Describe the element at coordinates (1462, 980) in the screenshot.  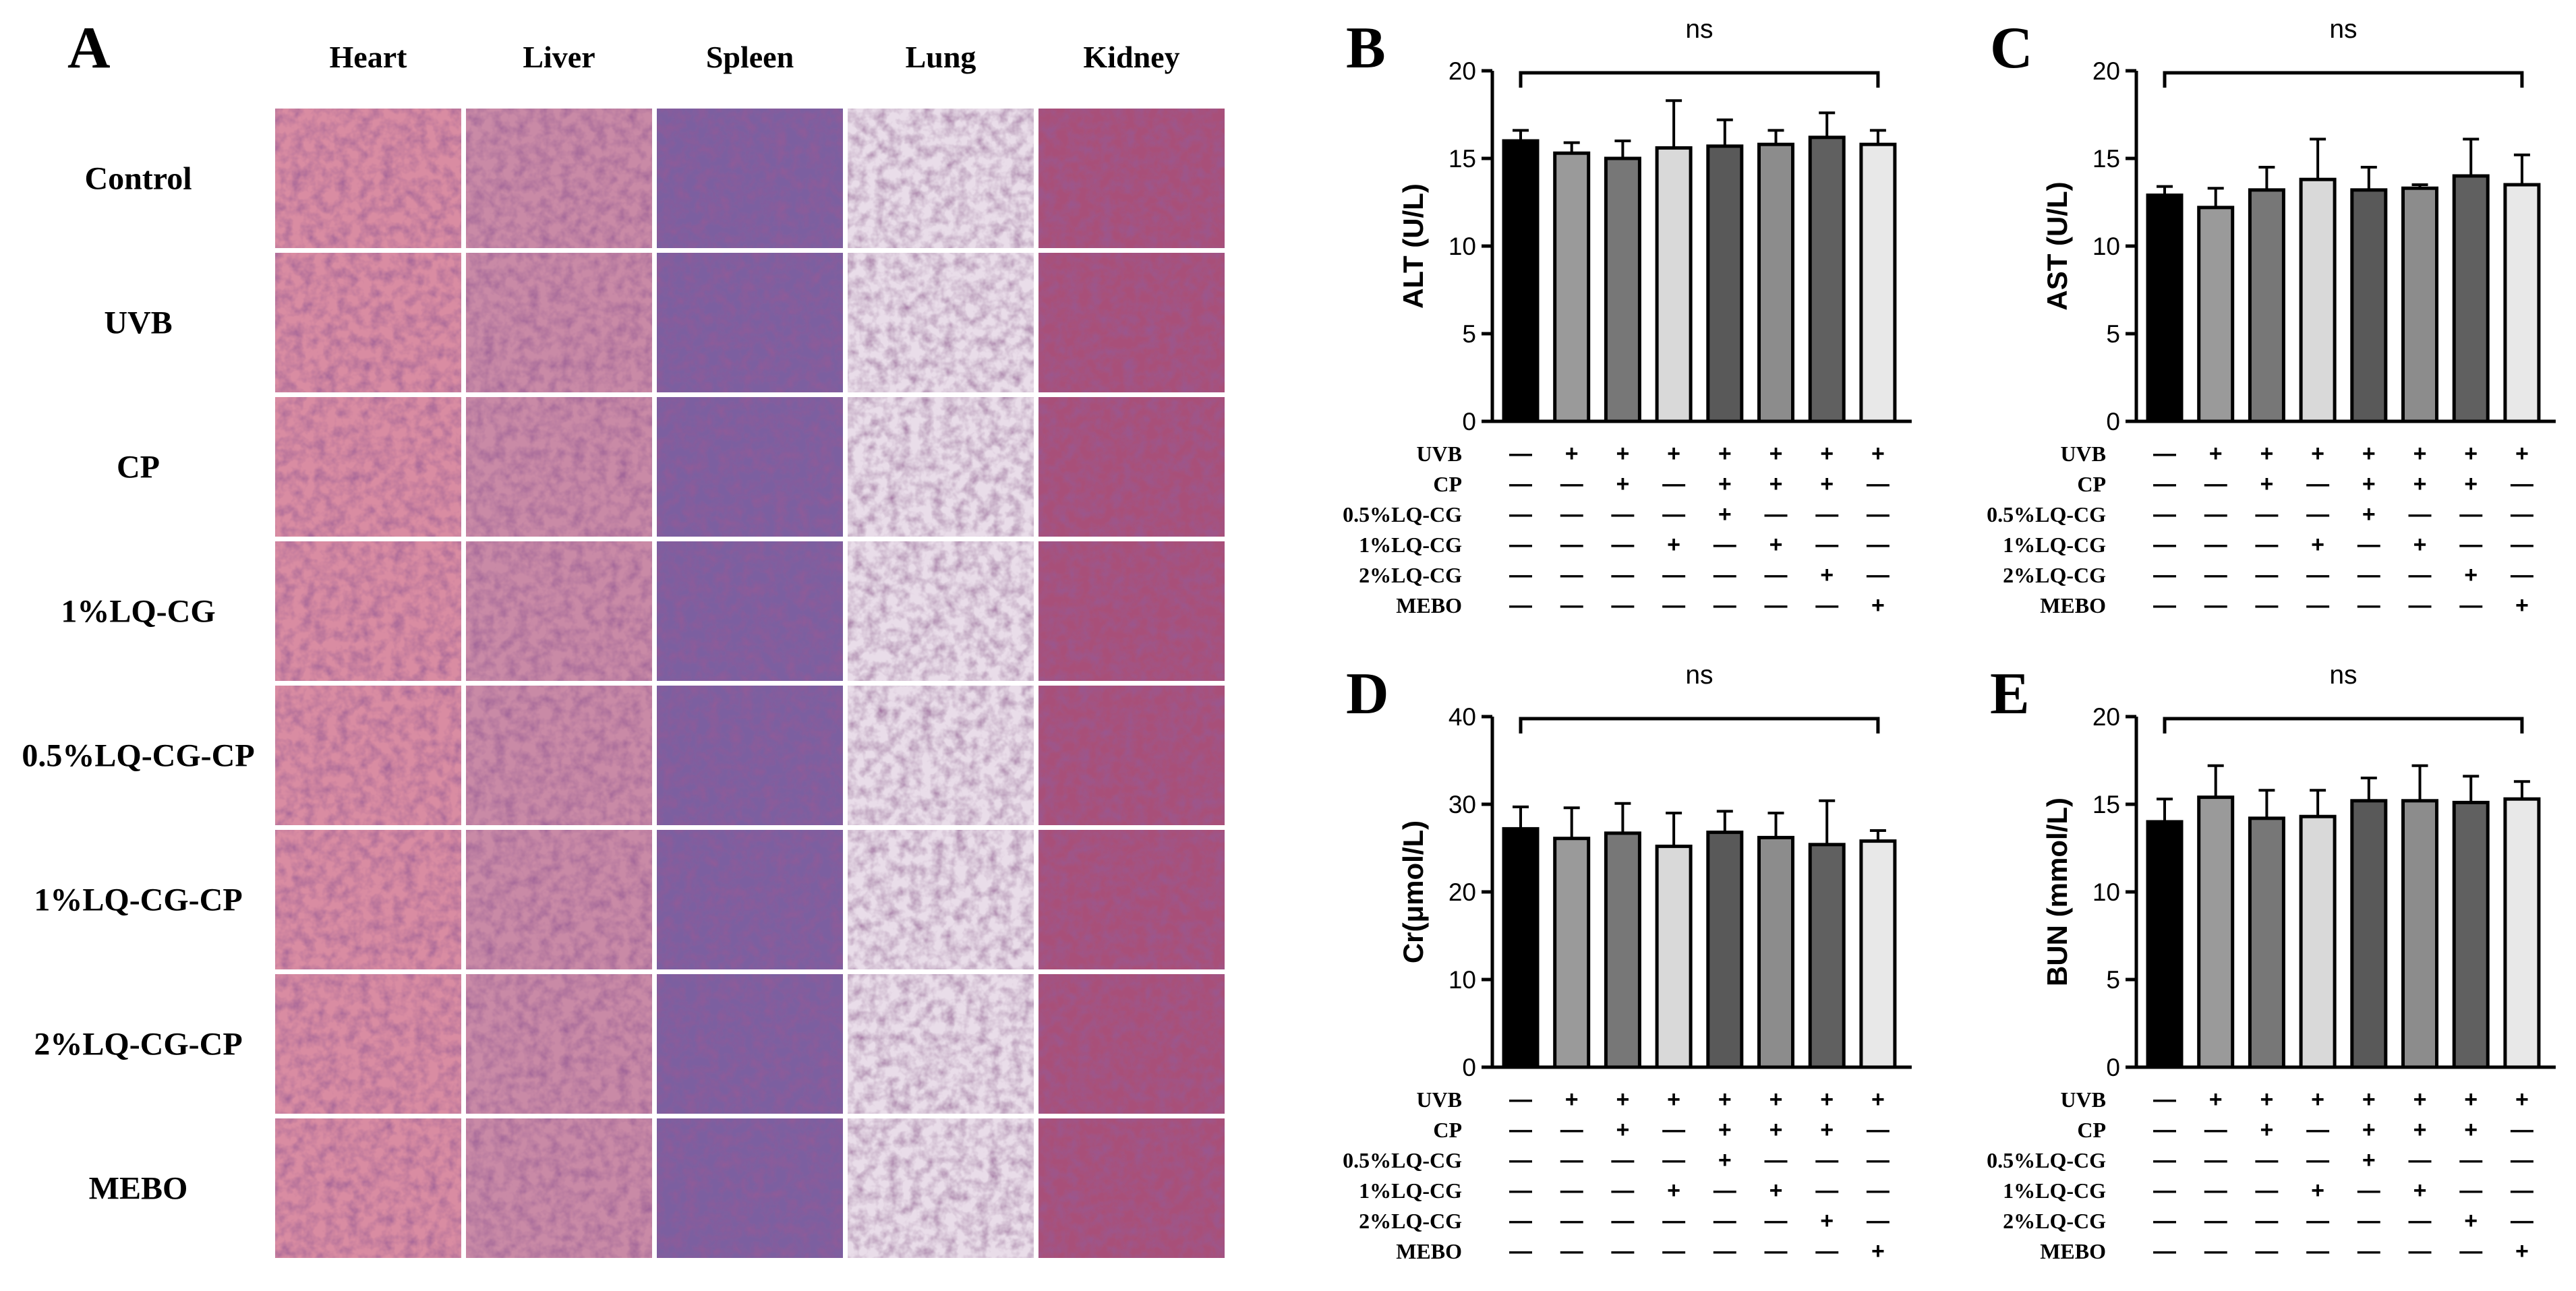
I see `y-tick-label: 10` at that location.